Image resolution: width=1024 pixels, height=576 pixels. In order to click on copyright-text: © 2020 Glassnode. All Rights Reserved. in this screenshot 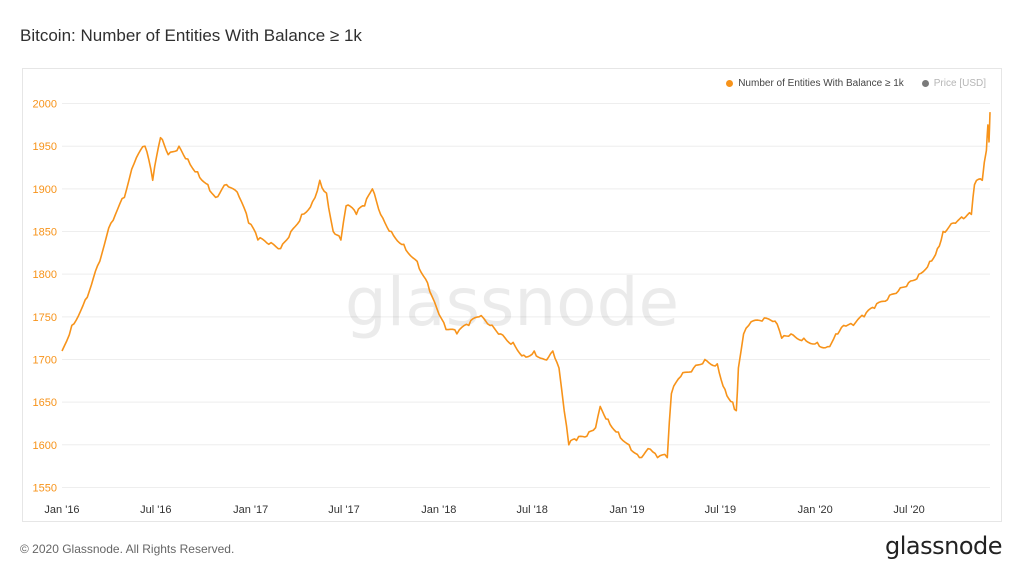, I will do `click(127, 549)`.